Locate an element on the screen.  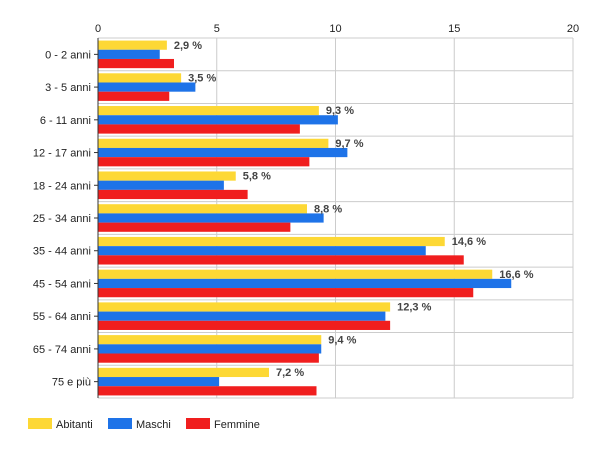
legend-label-femmine: Femmine is located at coordinates (237, 425).